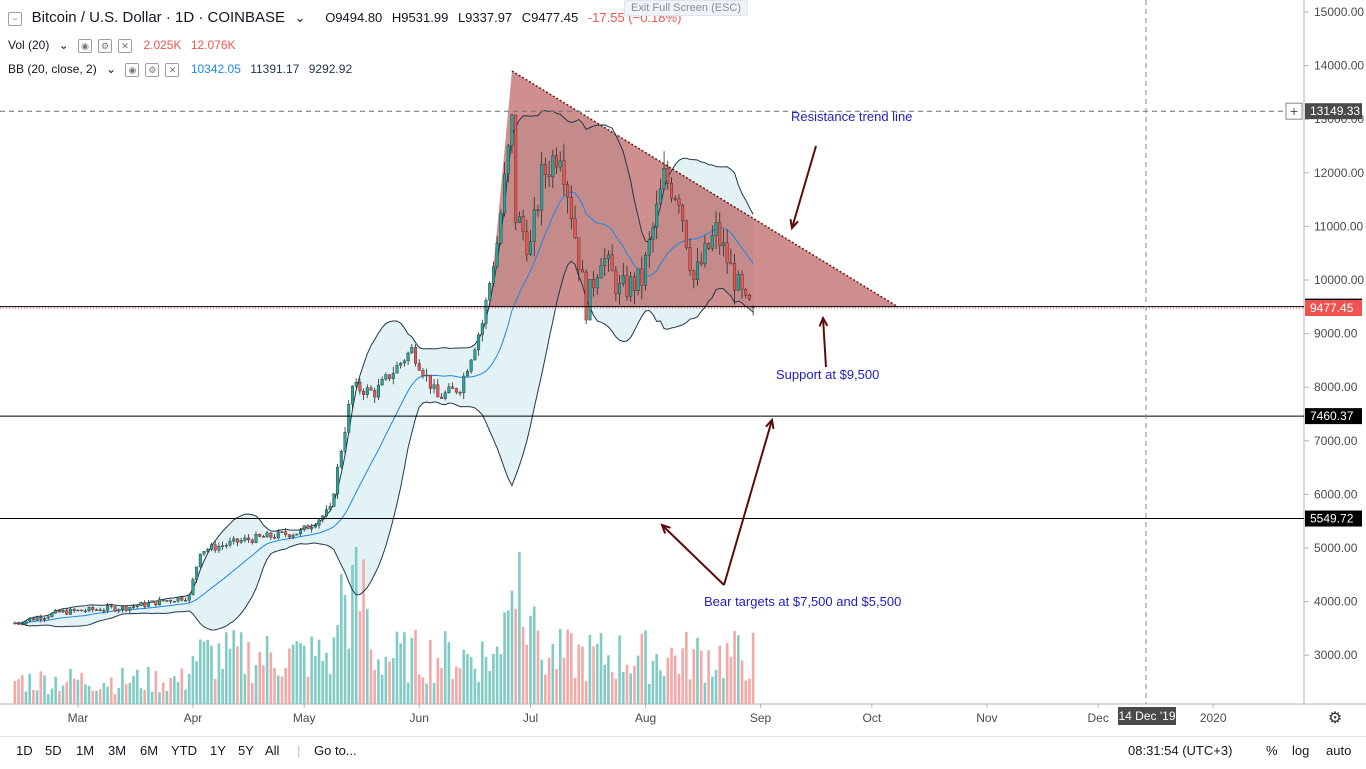  Describe the element at coordinates (1301, 750) in the screenshot. I see `log-toggle: log` at that location.